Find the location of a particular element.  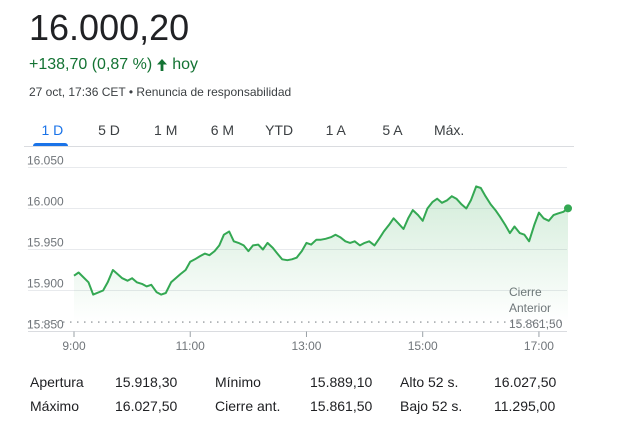

tab-5-d: 5 D is located at coordinates (109, 130).